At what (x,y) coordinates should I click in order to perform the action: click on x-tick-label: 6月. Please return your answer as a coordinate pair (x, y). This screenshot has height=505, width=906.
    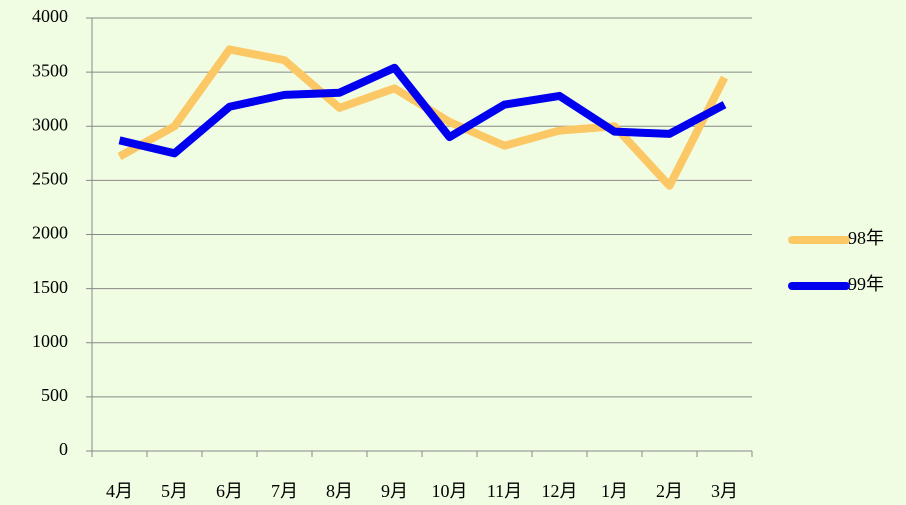
    Looking at the image, I should click on (229, 491).